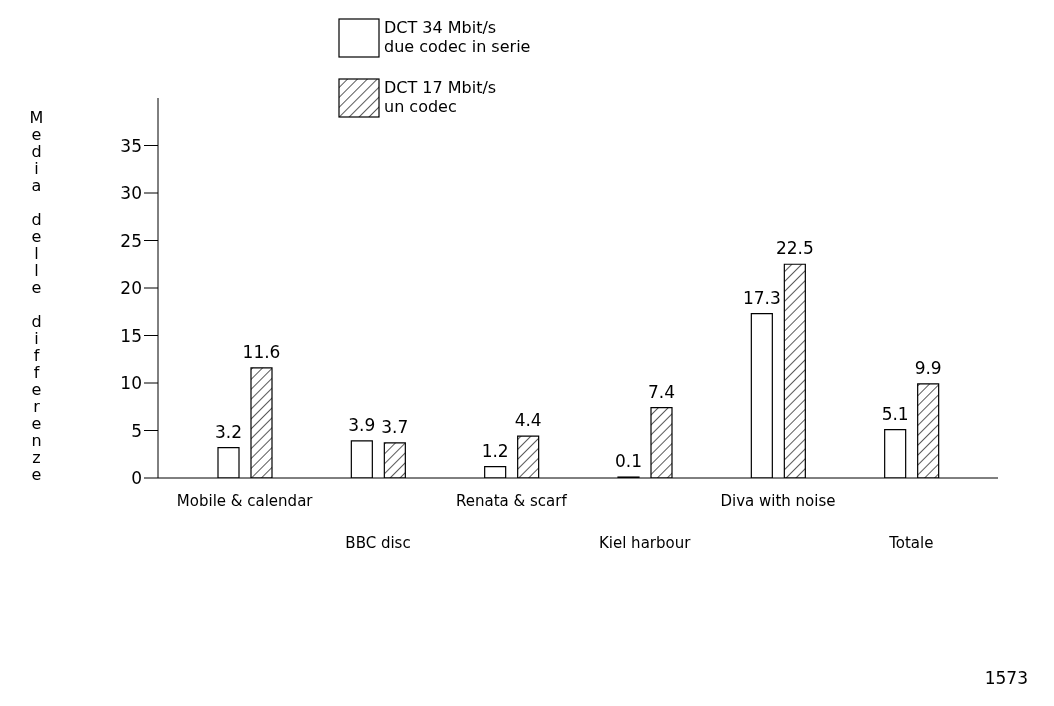 This screenshot has height=706, width=1054. What do you see at coordinates (761, 297) in the screenshot?
I see `data-label: 17.3` at bounding box center [761, 297].